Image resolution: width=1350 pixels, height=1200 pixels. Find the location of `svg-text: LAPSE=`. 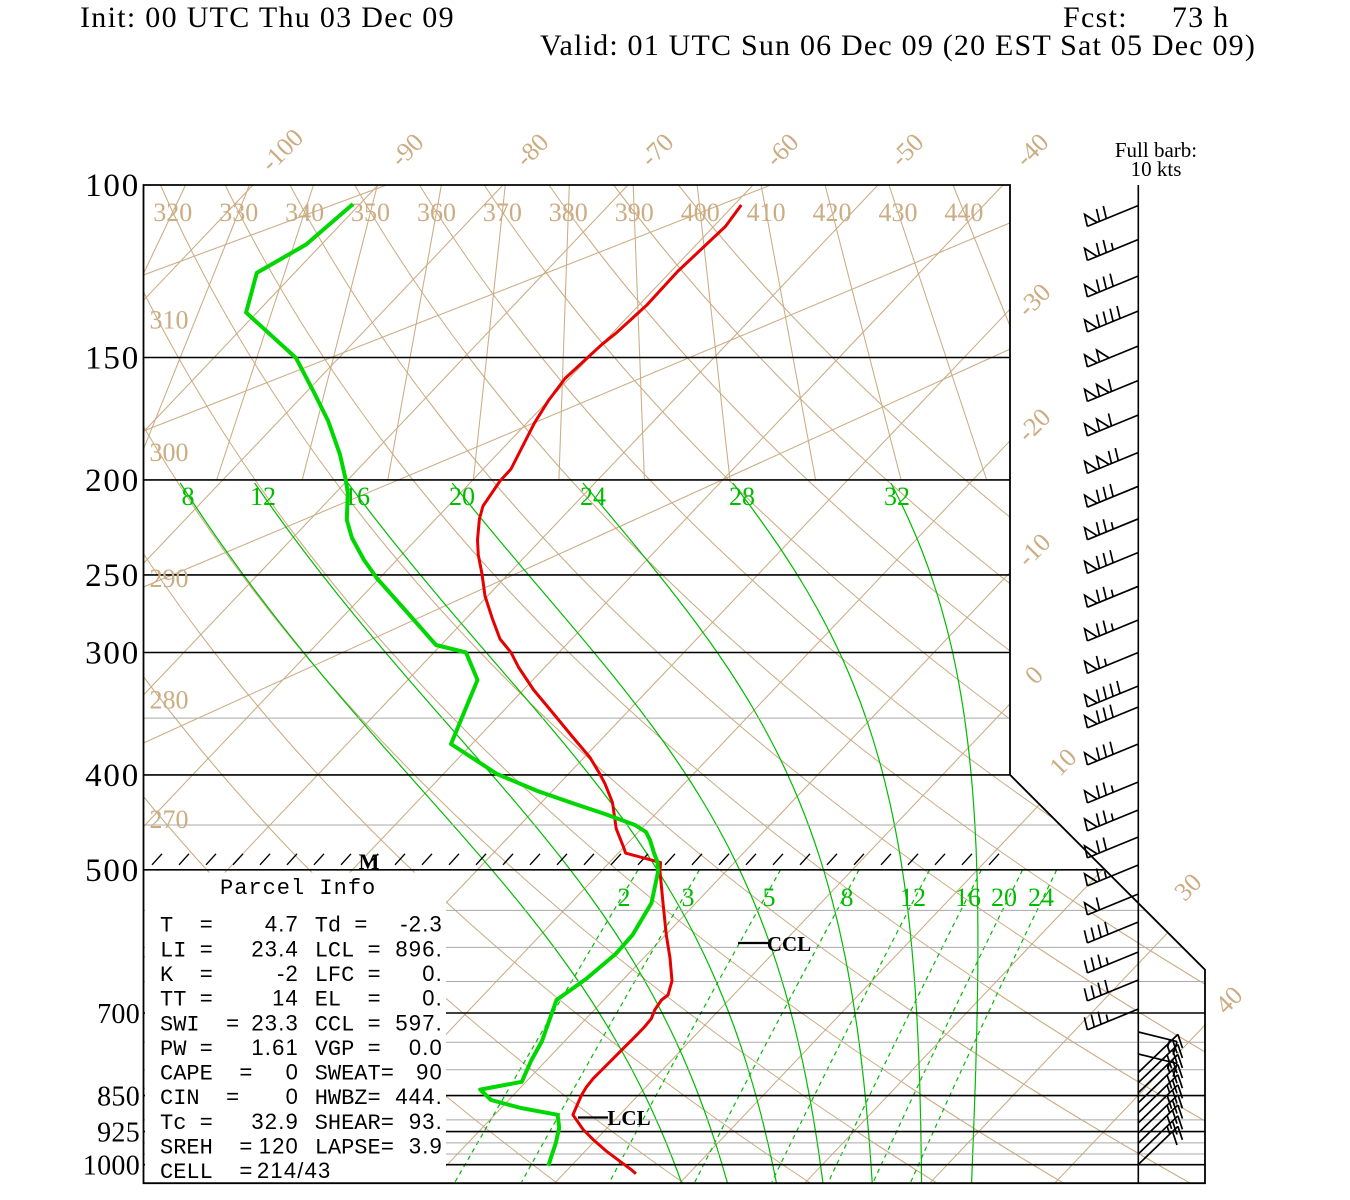

svg-text: LAPSE= is located at coordinates (354, 1148).